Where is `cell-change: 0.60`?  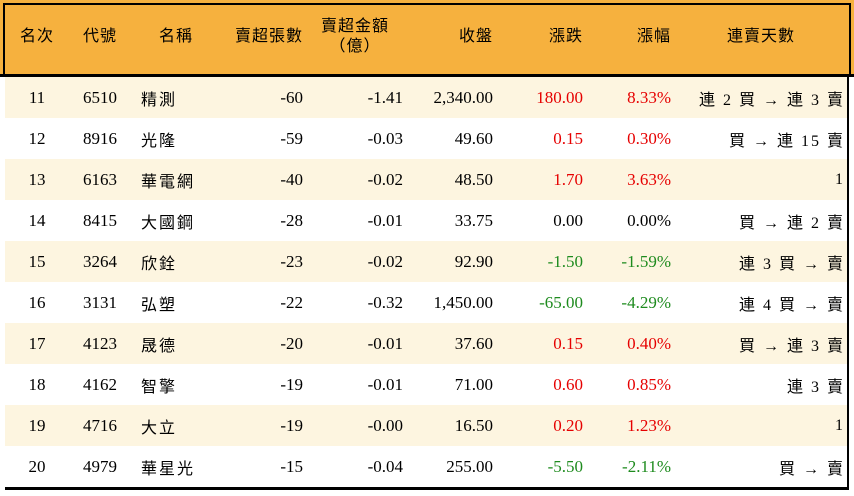
cell-change: 0.60 is located at coordinates (568, 384).